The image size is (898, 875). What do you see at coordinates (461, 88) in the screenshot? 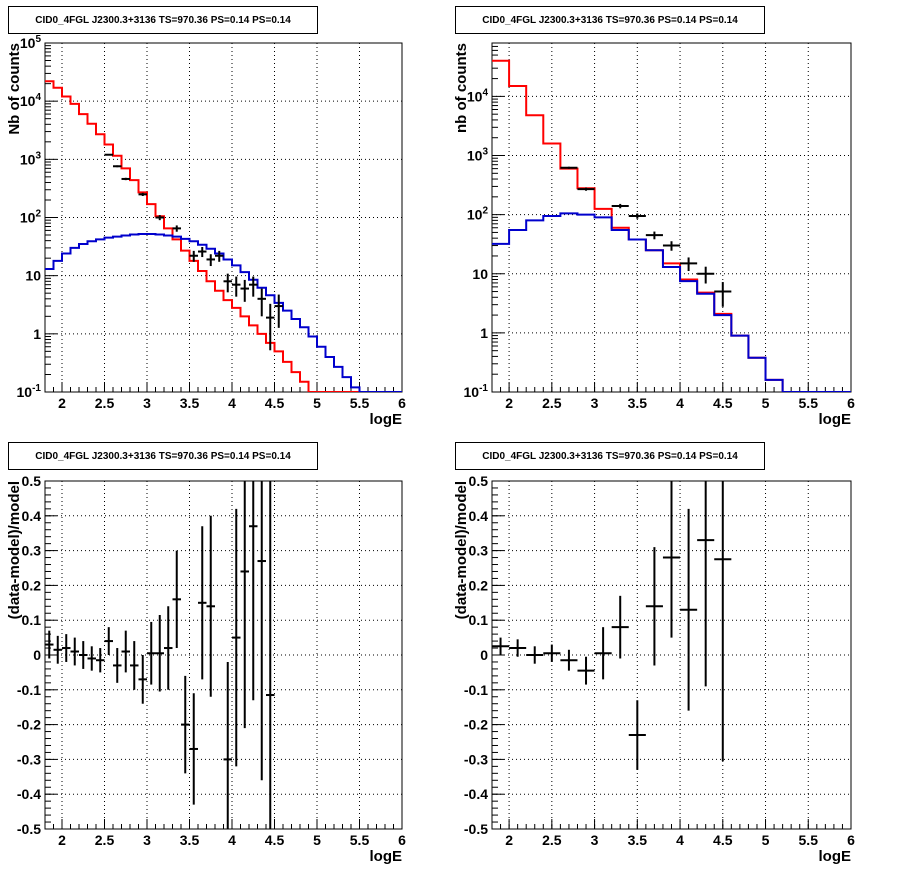
I see `y-axis-label: nb of counts` at bounding box center [461, 88].